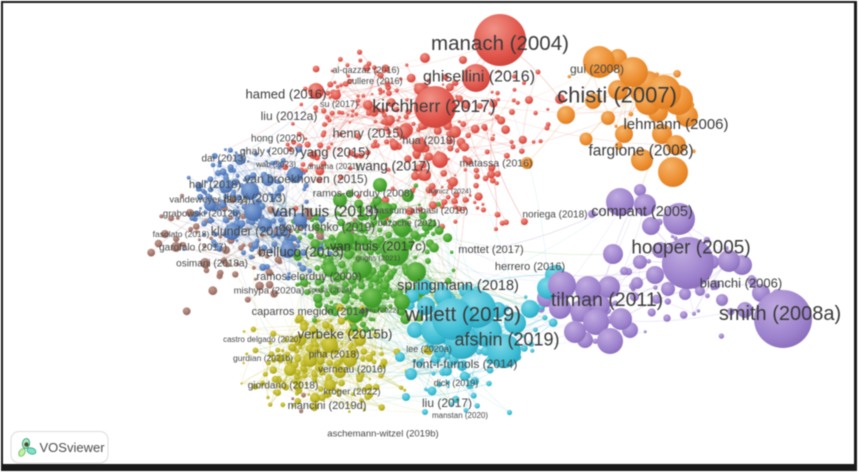 The height and width of the screenshot is (474, 859). What do you see at coordinates (617, 95) in the screenshot?
I see `svg-text: chisti (2007)` at bounding box center [617, 95].